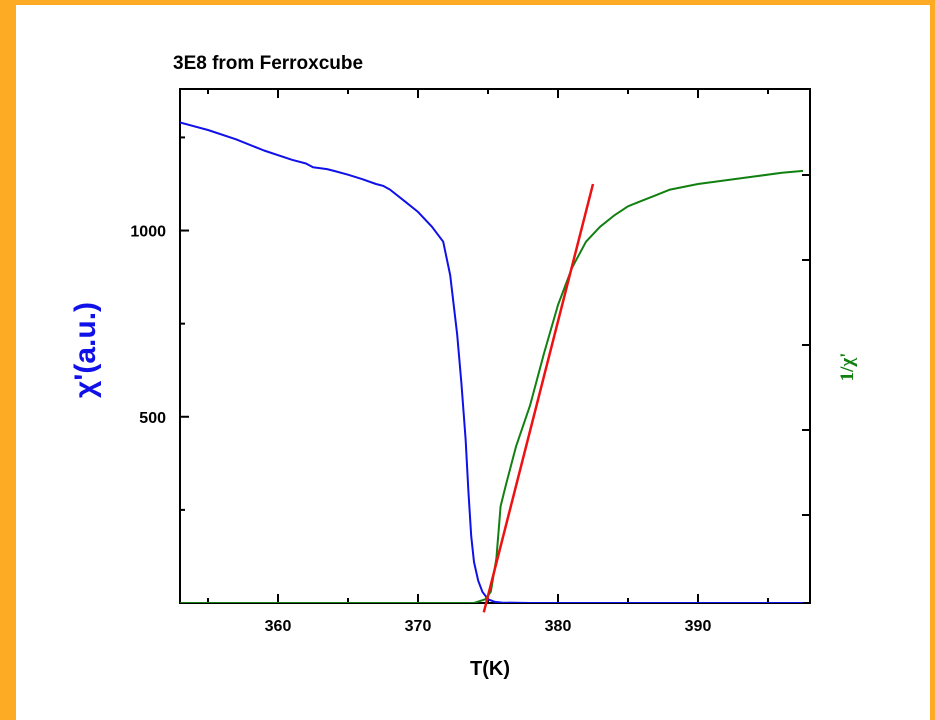 This screenshot has height=720, width=935. I want to click on series-line-fit, so click(538, 398).